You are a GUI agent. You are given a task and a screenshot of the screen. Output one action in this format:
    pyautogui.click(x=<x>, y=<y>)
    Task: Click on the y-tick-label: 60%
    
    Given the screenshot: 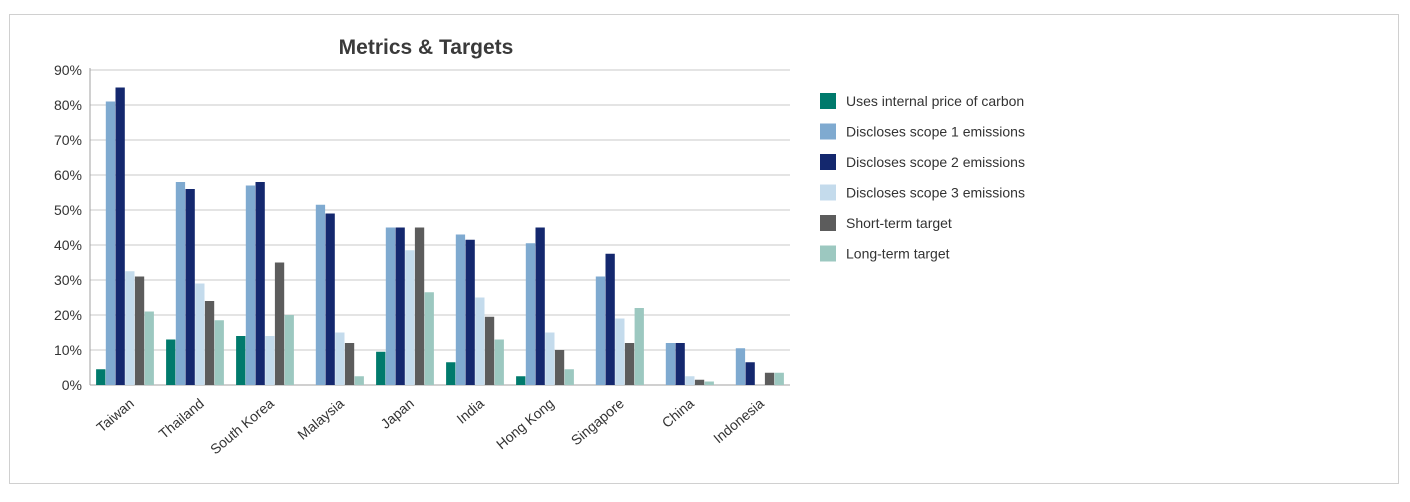 What is the action you would take?
    pyautogui.click(x=68, y=175)
    